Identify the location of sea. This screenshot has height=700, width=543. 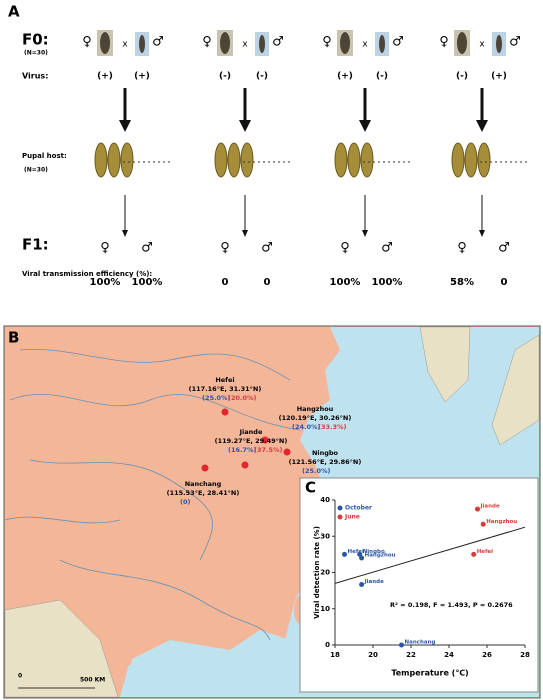
(210, 663).